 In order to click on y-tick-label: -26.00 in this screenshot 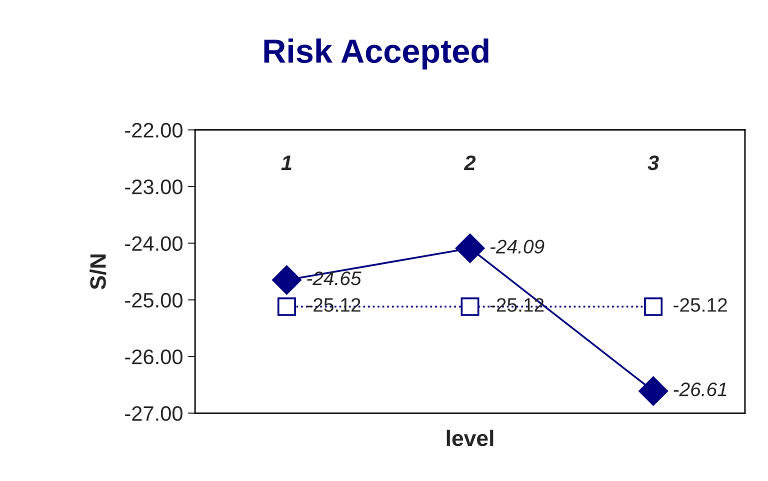, I will do `click(153, 357)`.